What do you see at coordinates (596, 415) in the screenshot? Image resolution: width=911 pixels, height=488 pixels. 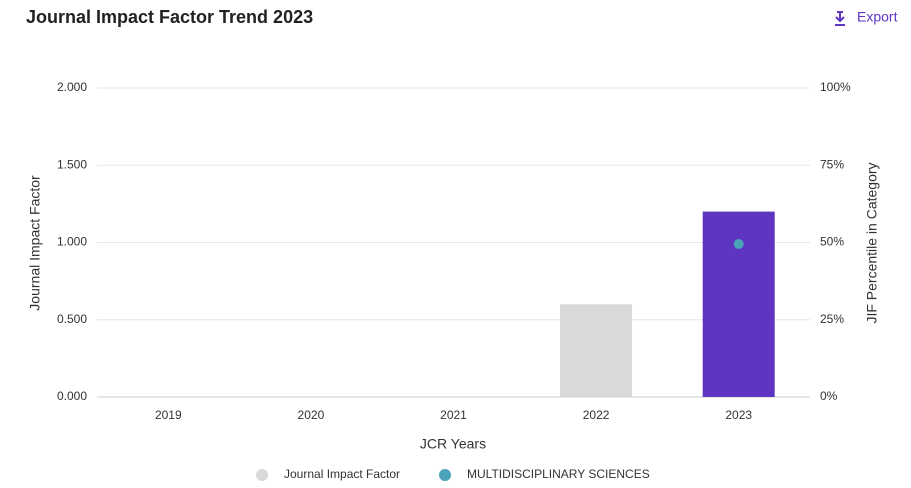 I see `x-tick-label: 2022` at bounding box center [596, 415].